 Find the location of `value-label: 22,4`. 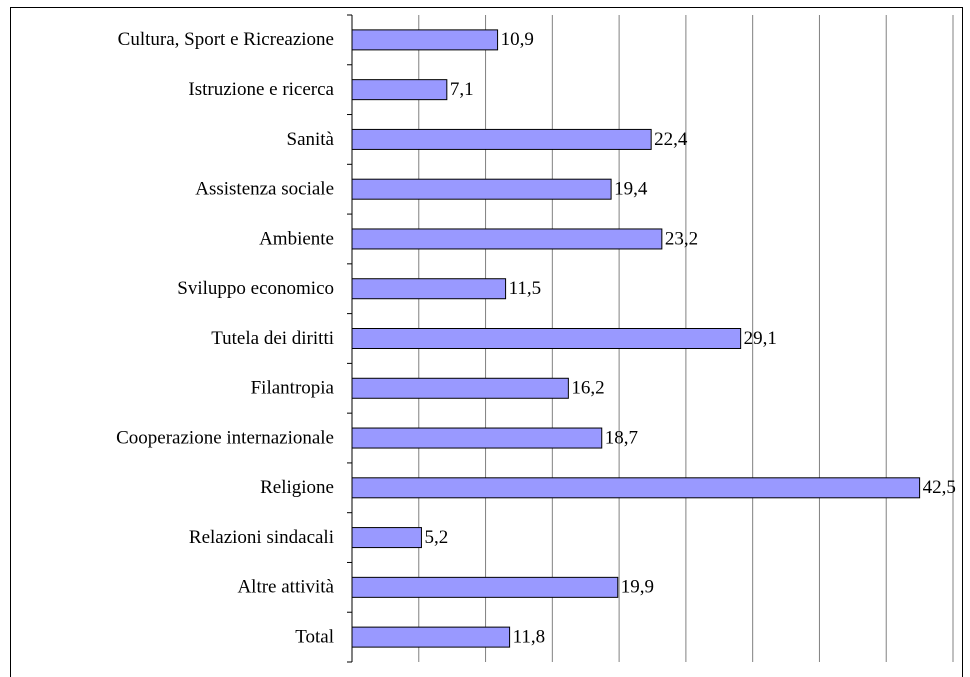

value-label: 22,4 is located at coordinates (671, 139).